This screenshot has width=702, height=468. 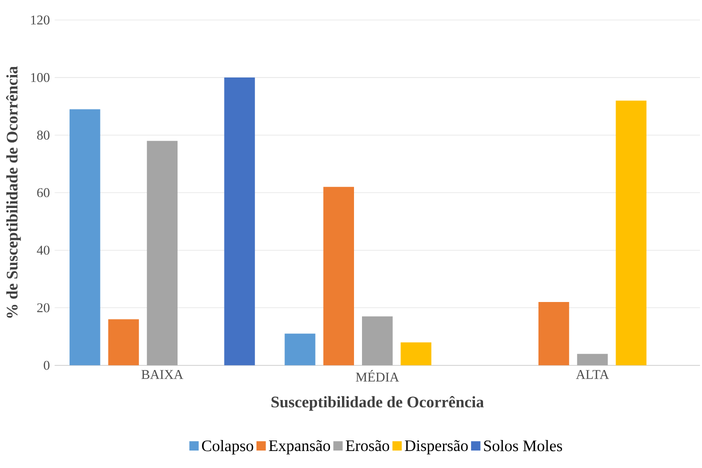 What do you see at coordinates (523, 446) in the screenshot?
I see `legend-label: Solos Moles` at bounding box center [523, 446].